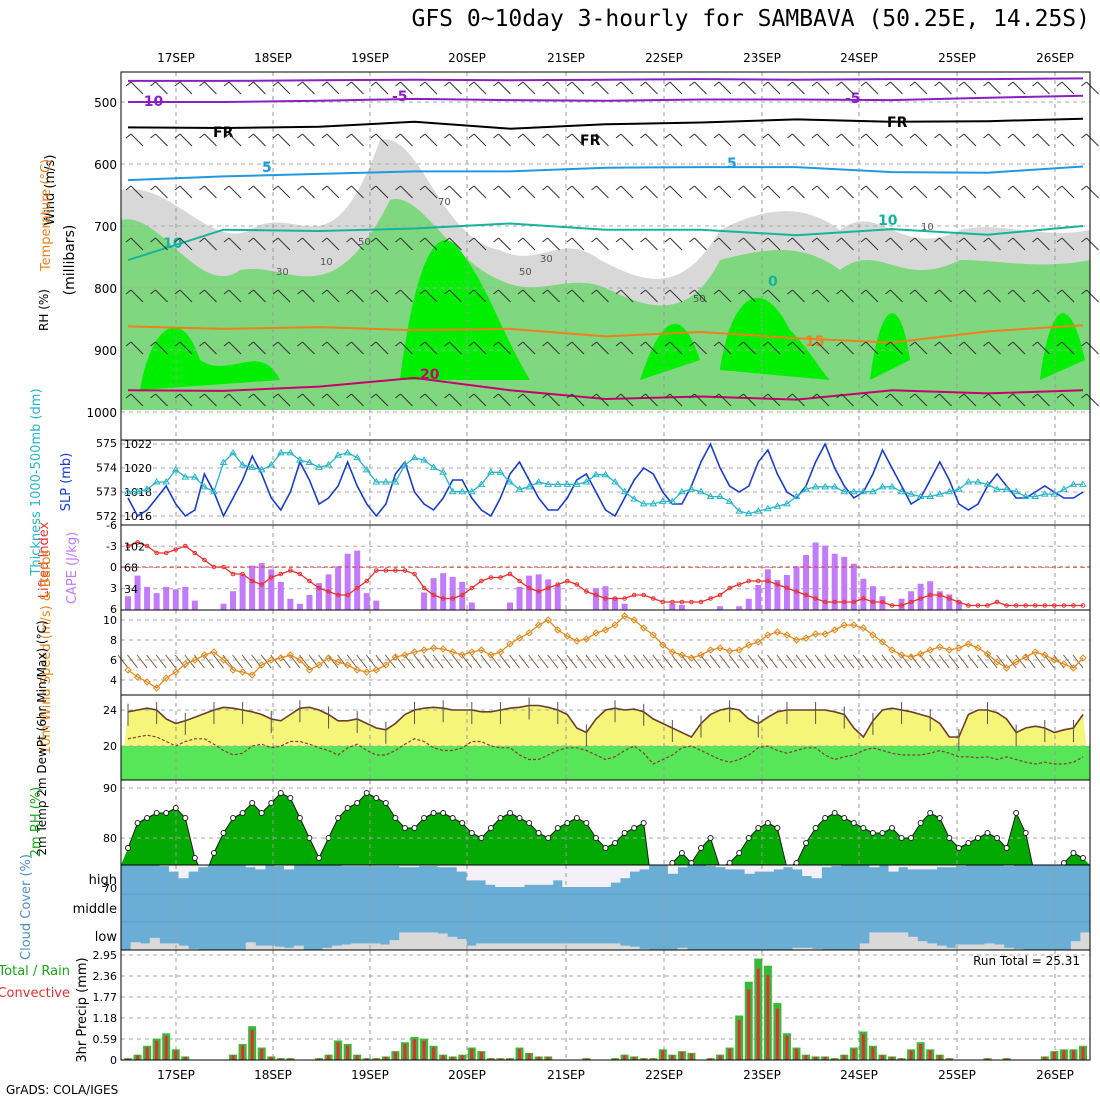 The height and width of the screenshot is (1100, 1100). What do you see at coordinates (35, 971) in the screenshot?
I see `legend-total-rain: Total / Rain` at bounding box center [35, 971].